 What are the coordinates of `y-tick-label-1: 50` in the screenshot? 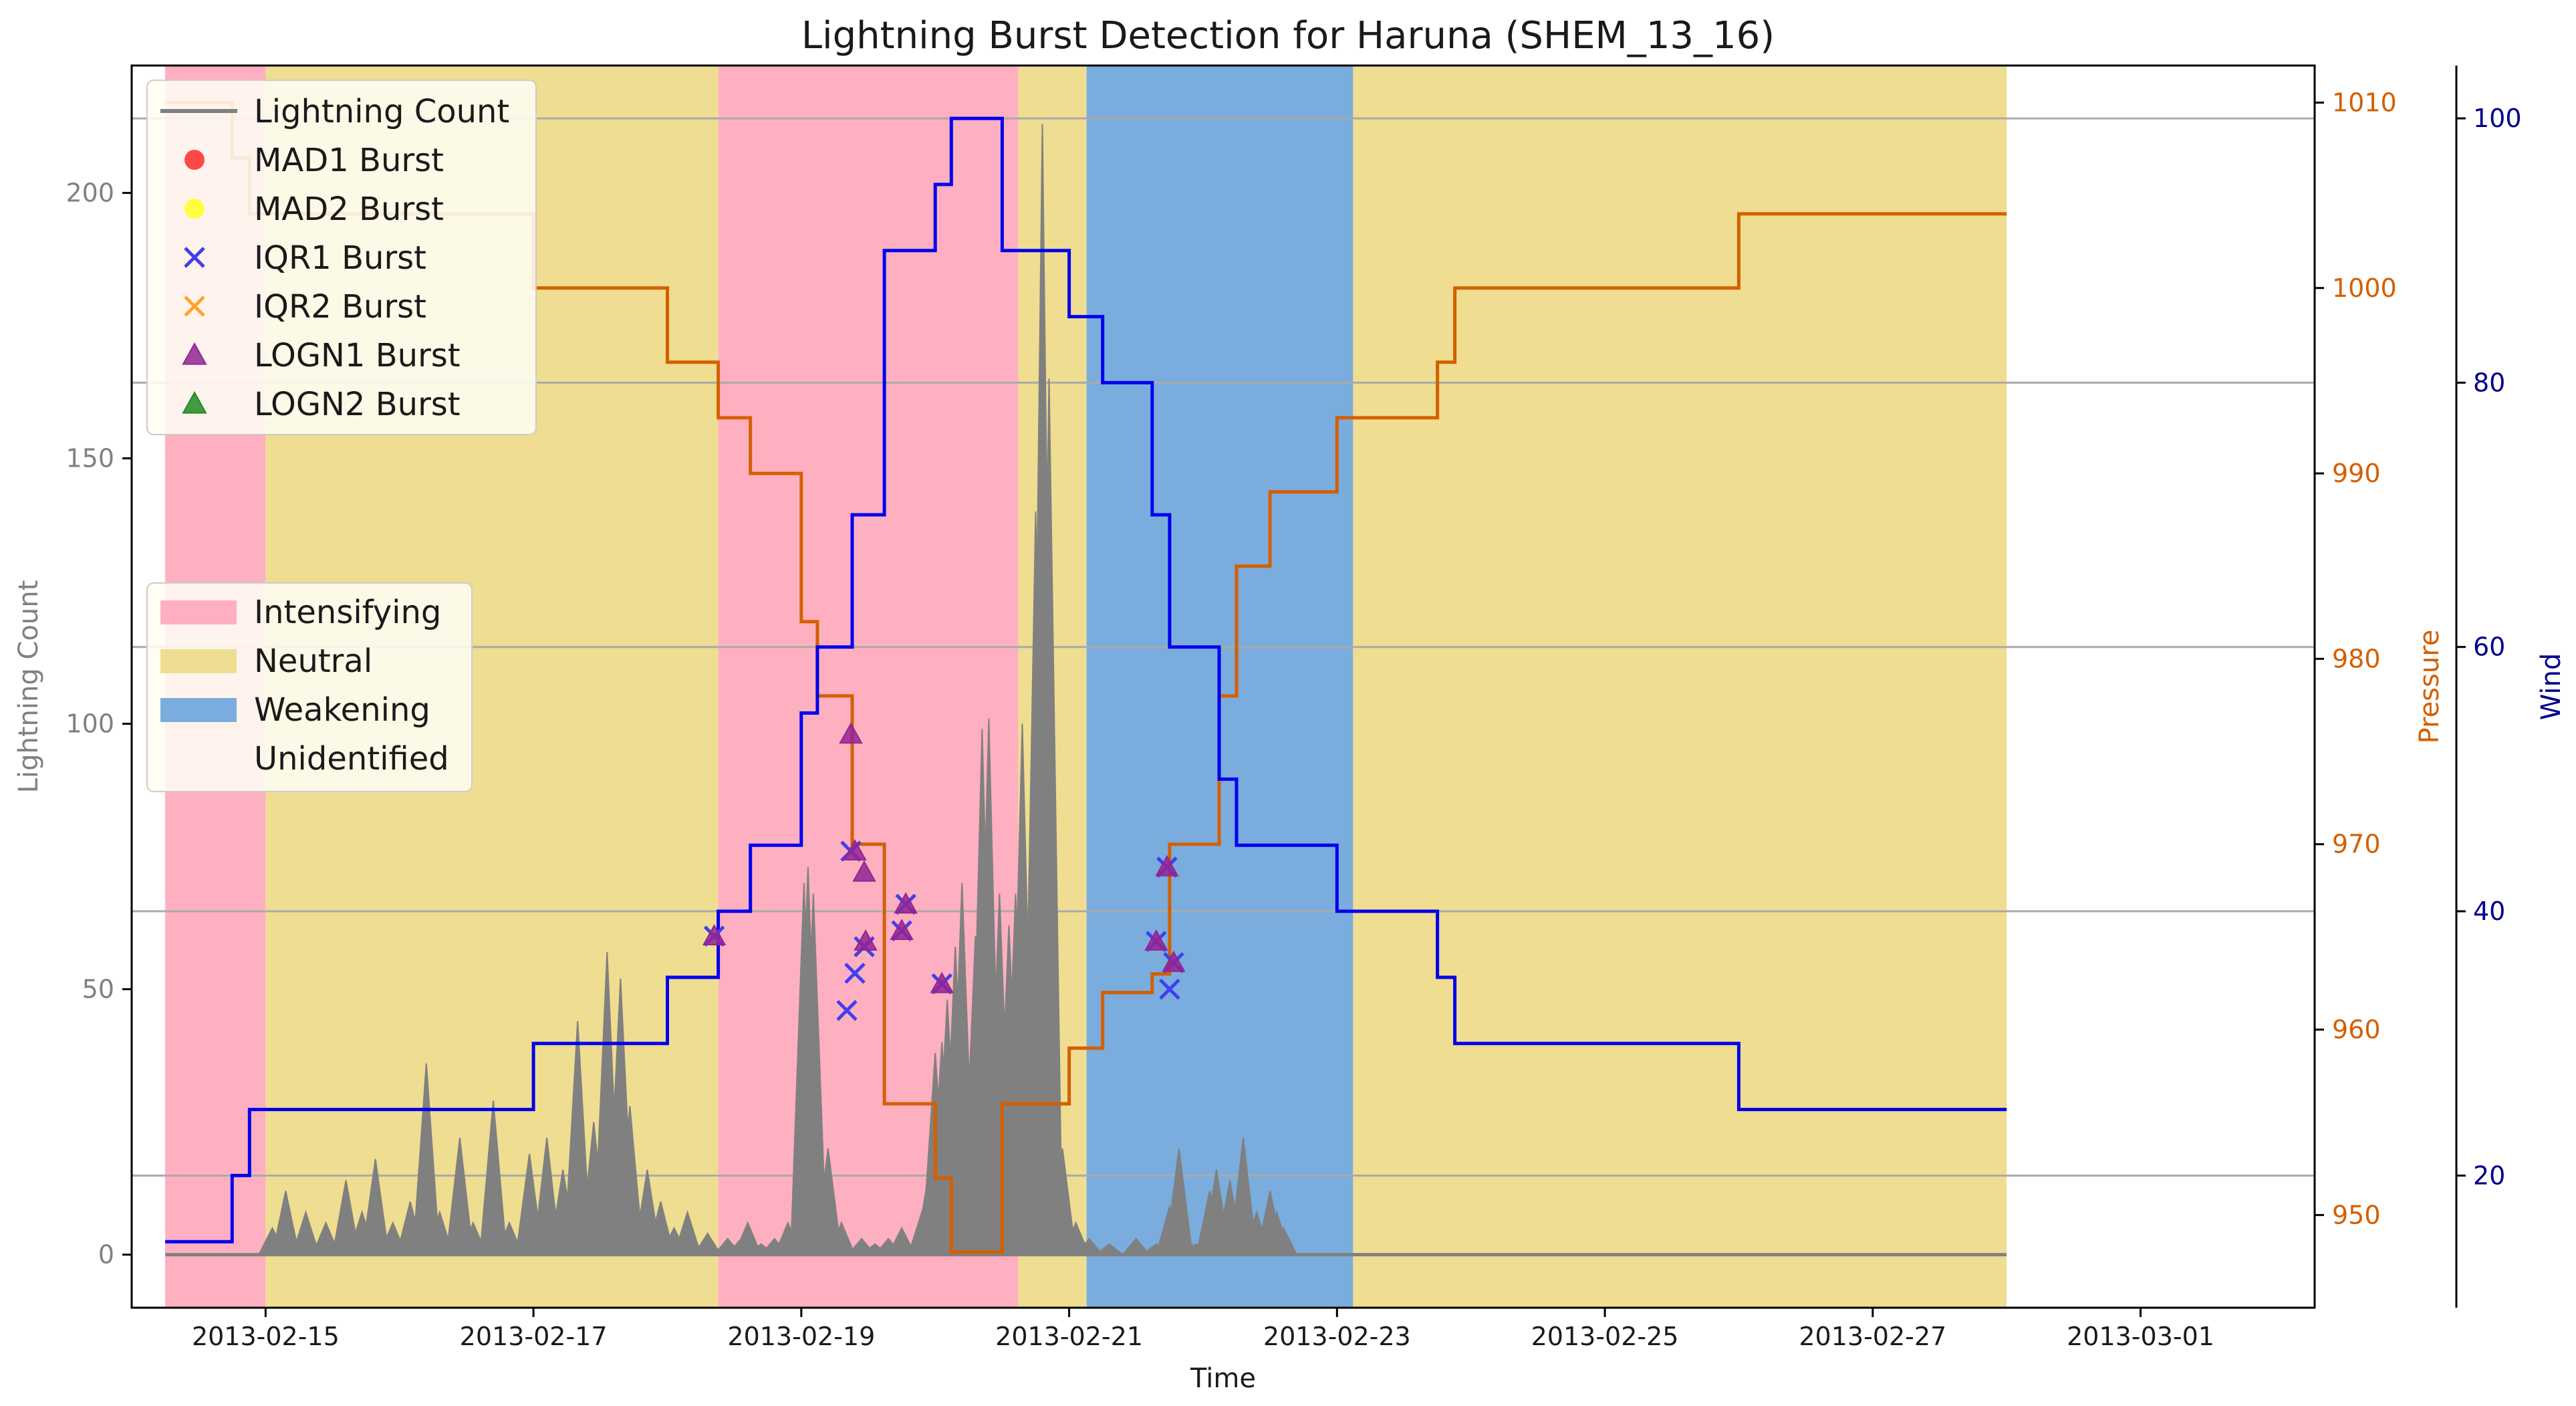 It's located at (98, 989).